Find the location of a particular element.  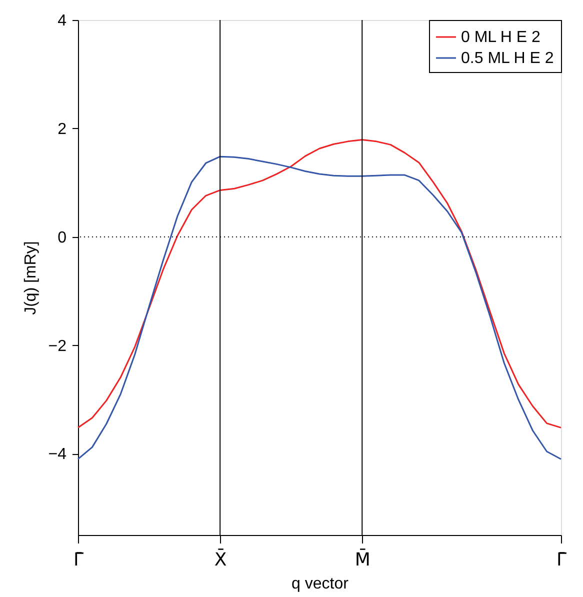

y-tick-label: 4 is located at coordinates (62, 21).